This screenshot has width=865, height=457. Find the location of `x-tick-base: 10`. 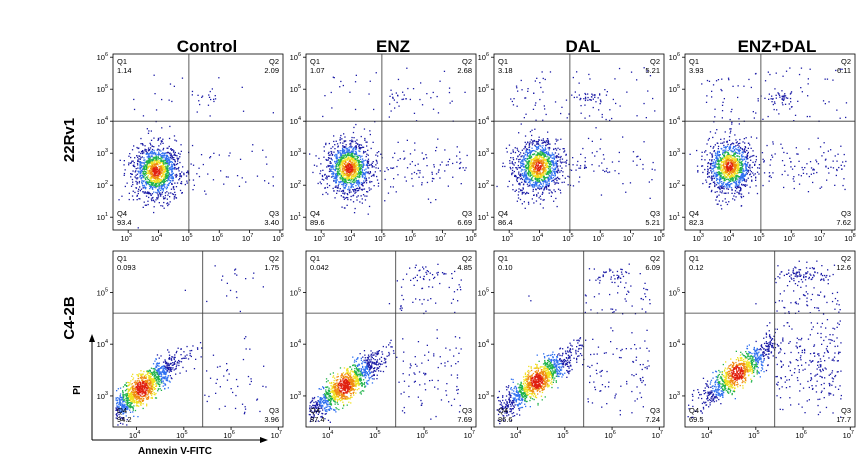

x-tick-base: 10 is located at coordinates (317, 238).